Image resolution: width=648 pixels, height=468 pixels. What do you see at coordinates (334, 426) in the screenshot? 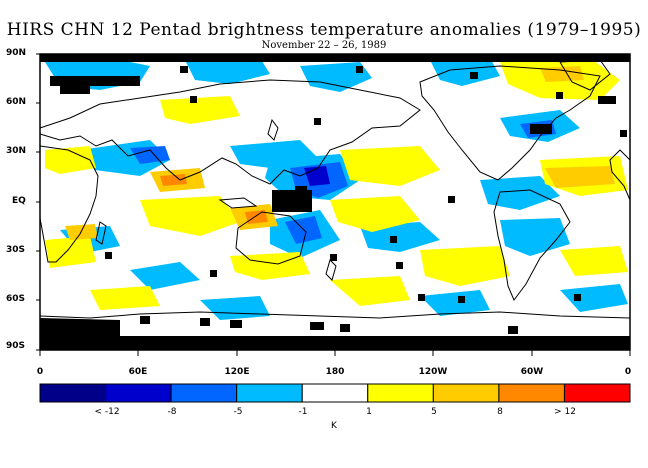
I see `colorbar-unit: K` at bounding box center [334, 426].